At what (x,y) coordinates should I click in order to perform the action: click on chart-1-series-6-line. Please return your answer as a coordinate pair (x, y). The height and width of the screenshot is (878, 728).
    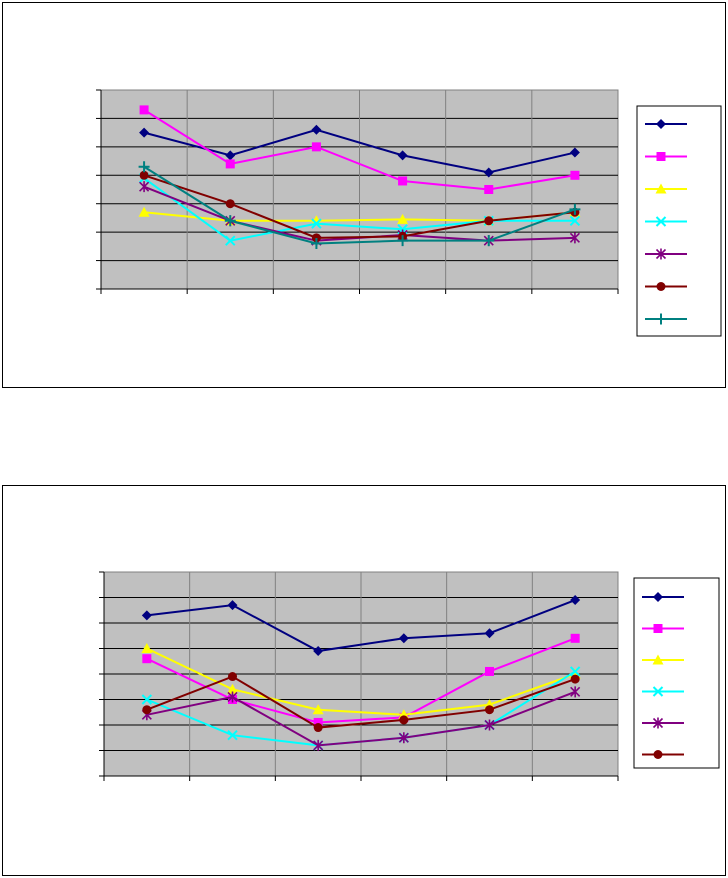
    Looking at the image, I should click on (359, 206).